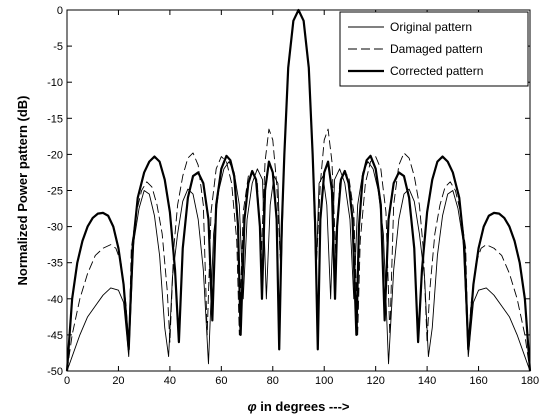 The image size is (547, 418). I want to click on y-tick-label: -25, so click(55, 192).